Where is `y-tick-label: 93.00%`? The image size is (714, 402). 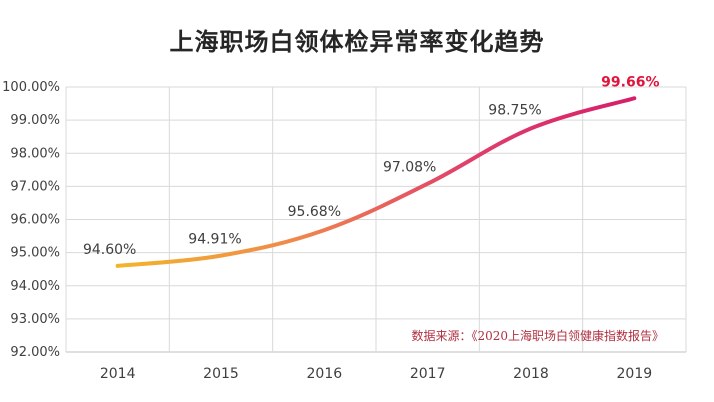
y-tick-label: 93.00% is located at coordinates (35, 319).